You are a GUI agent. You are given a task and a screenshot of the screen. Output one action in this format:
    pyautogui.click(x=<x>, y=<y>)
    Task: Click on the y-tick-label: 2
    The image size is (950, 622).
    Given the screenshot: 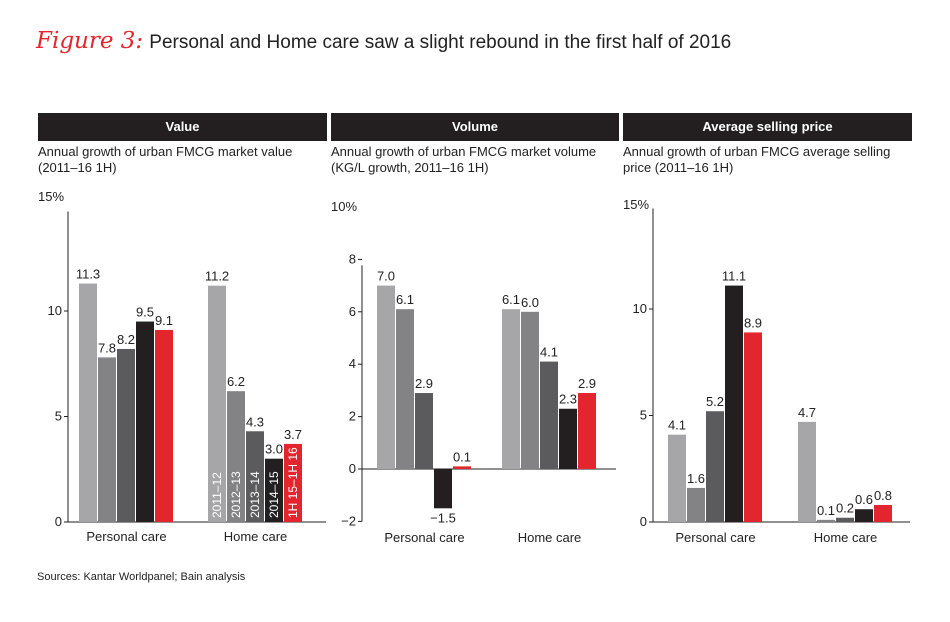 What is the action you would take?
    pyautogui.click(x=352, y=416)
    